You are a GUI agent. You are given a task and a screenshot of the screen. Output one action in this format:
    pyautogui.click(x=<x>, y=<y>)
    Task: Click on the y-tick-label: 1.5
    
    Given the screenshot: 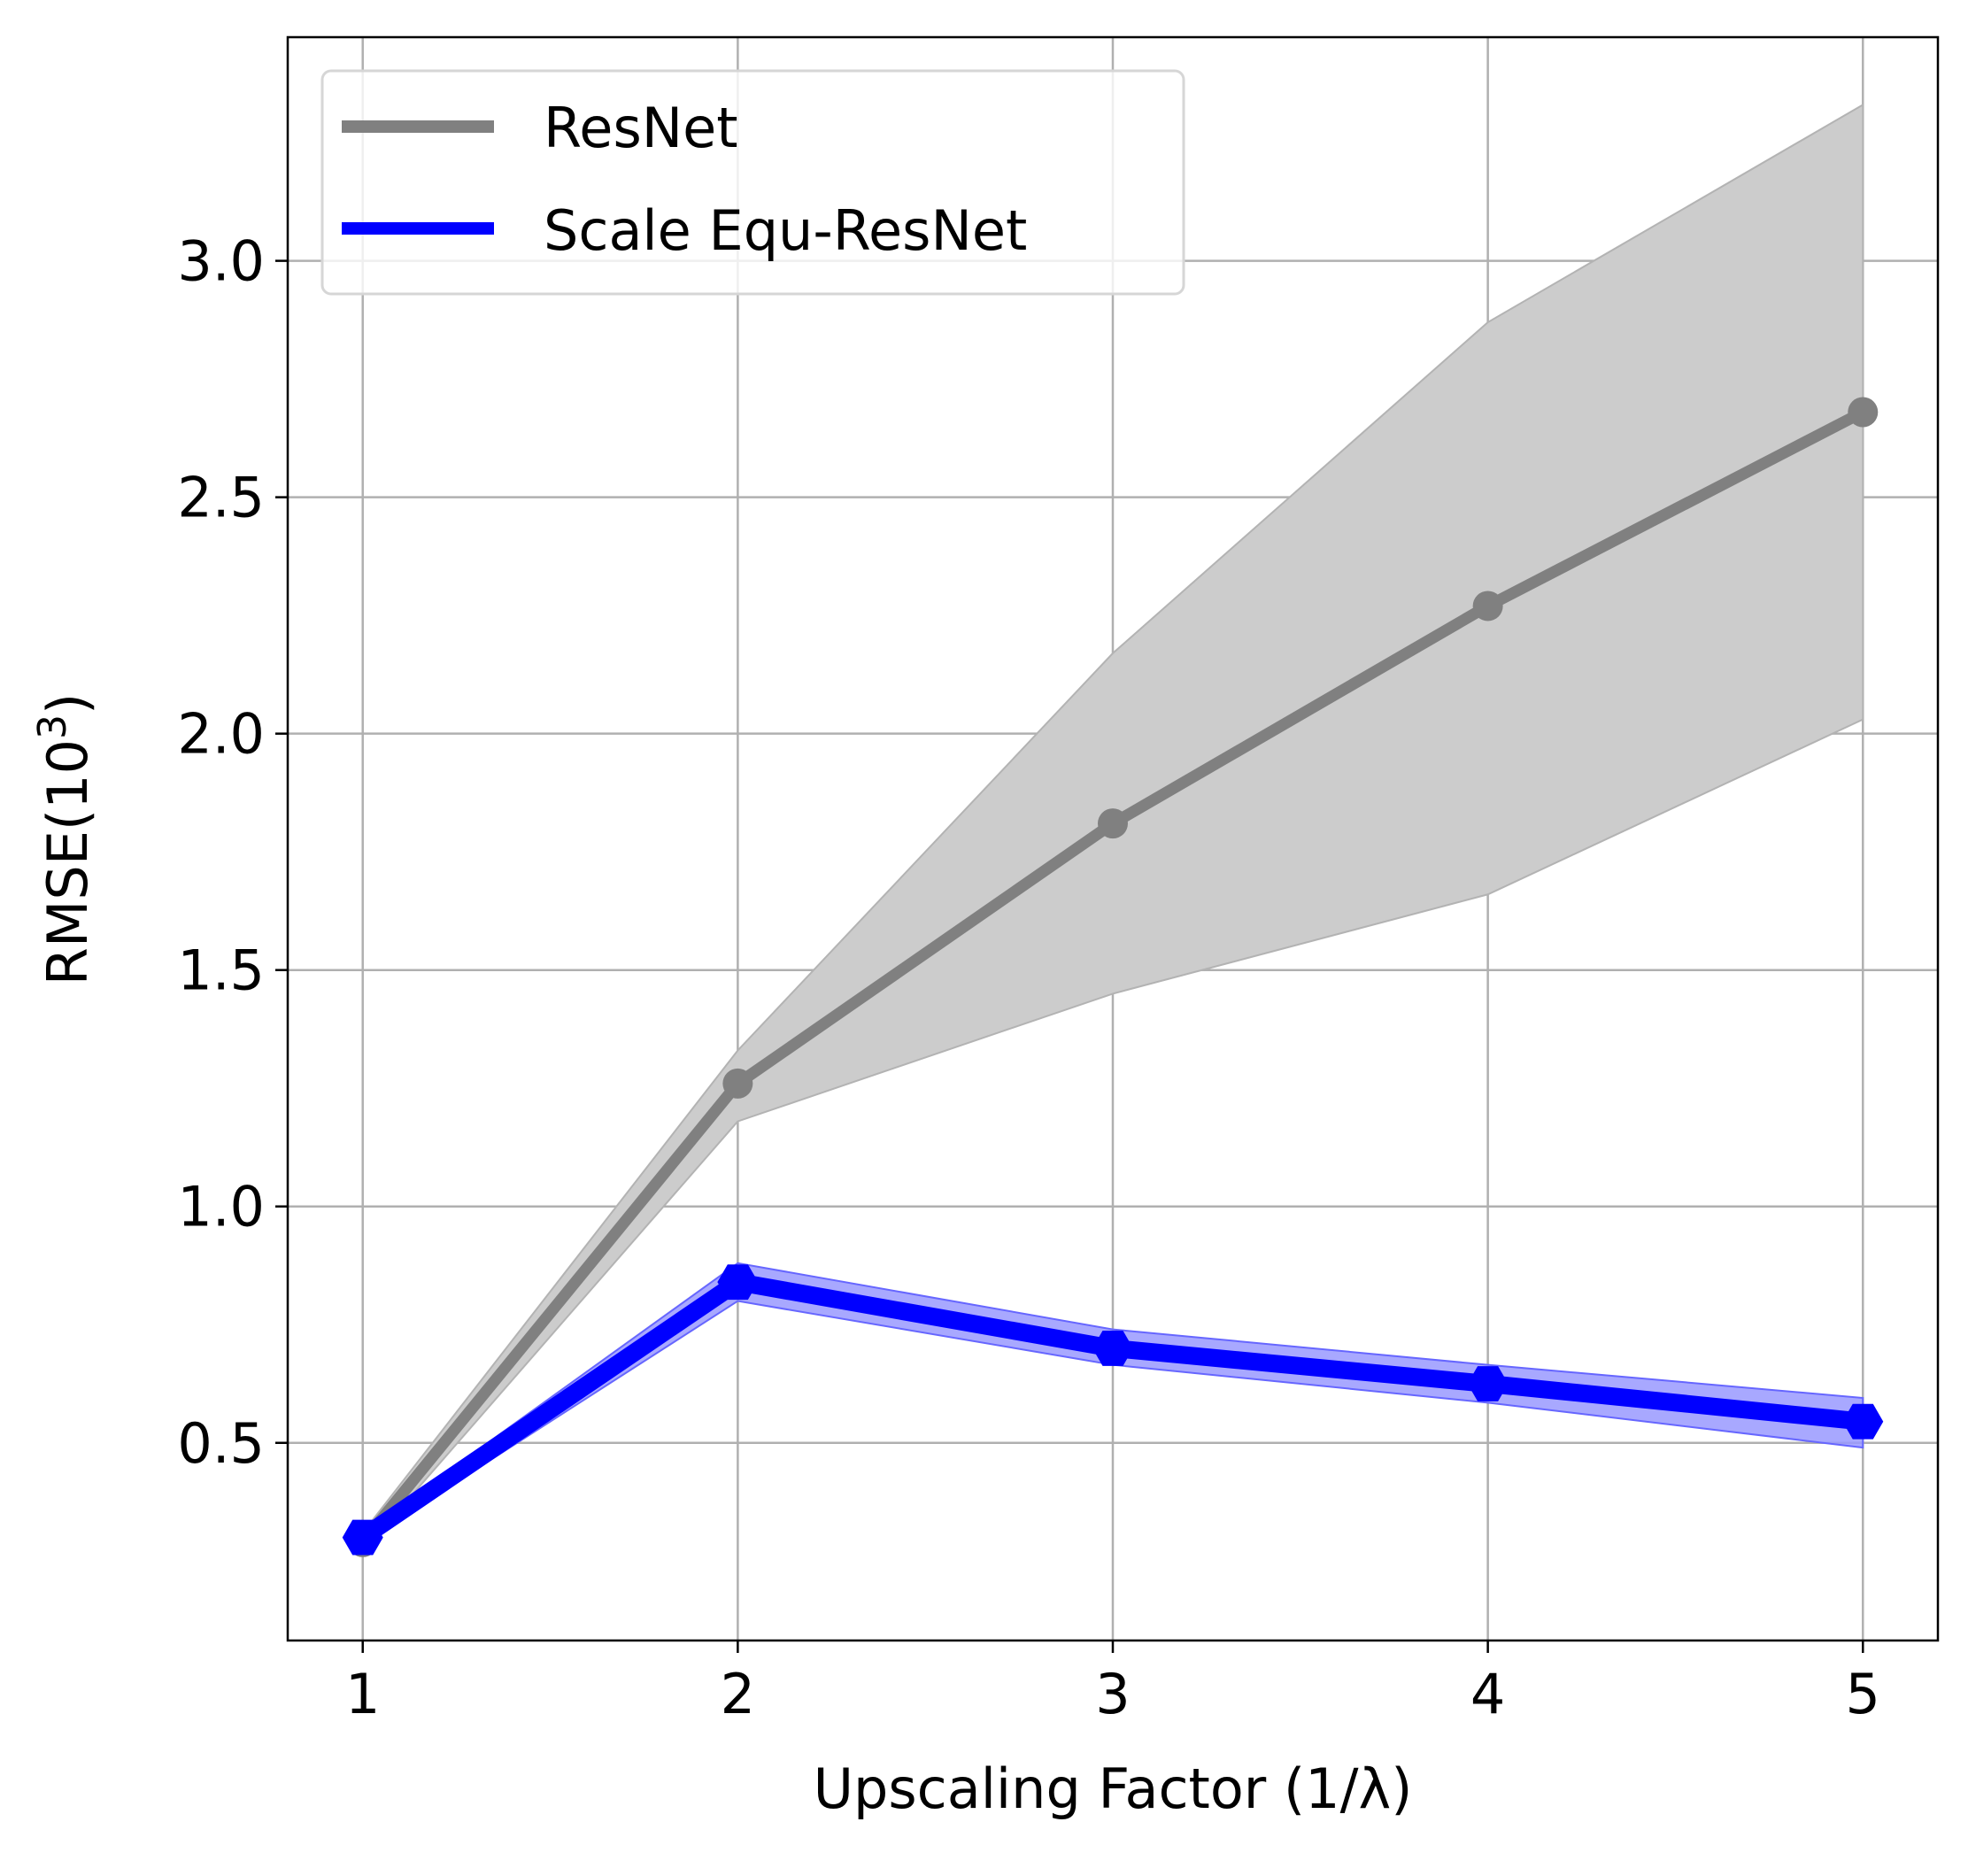 What is the action you would take?
    pyautogui.click(x=221, y=970)
    